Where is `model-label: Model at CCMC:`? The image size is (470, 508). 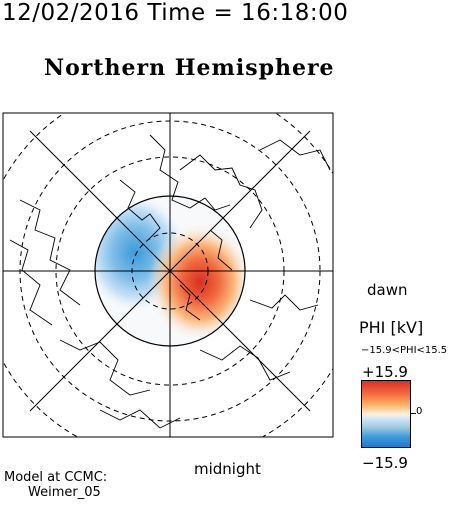 model-label: Model at CCMC: is located at coordinates (56, 477).